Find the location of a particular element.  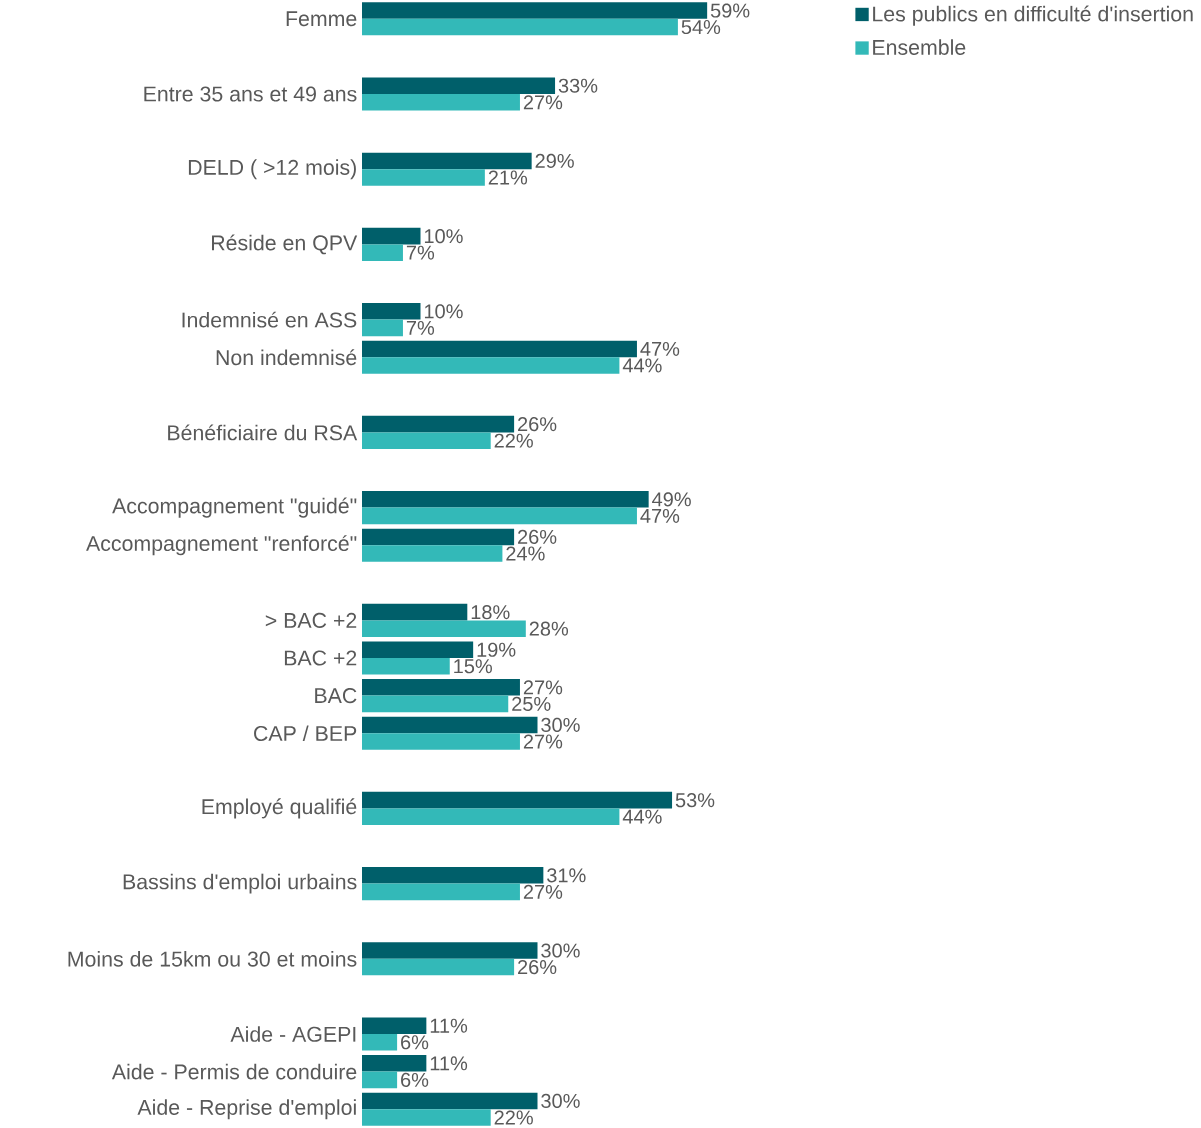

data-label: 18% is located at coordinates (490, 612).